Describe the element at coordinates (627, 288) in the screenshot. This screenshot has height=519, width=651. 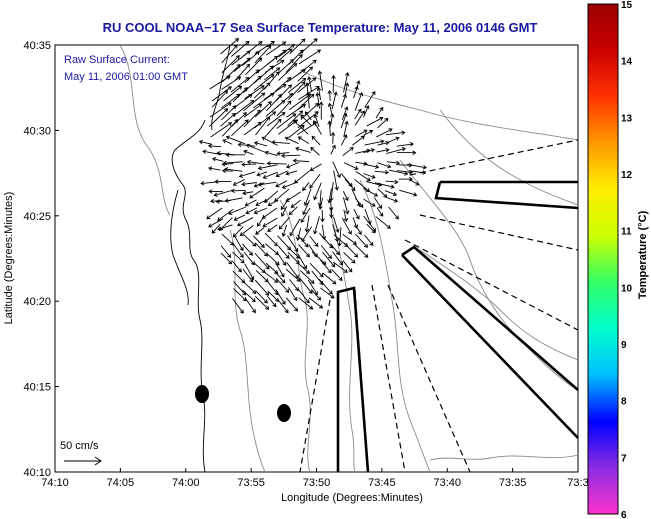
I see `colorbar-tick-label: 10` at that location.